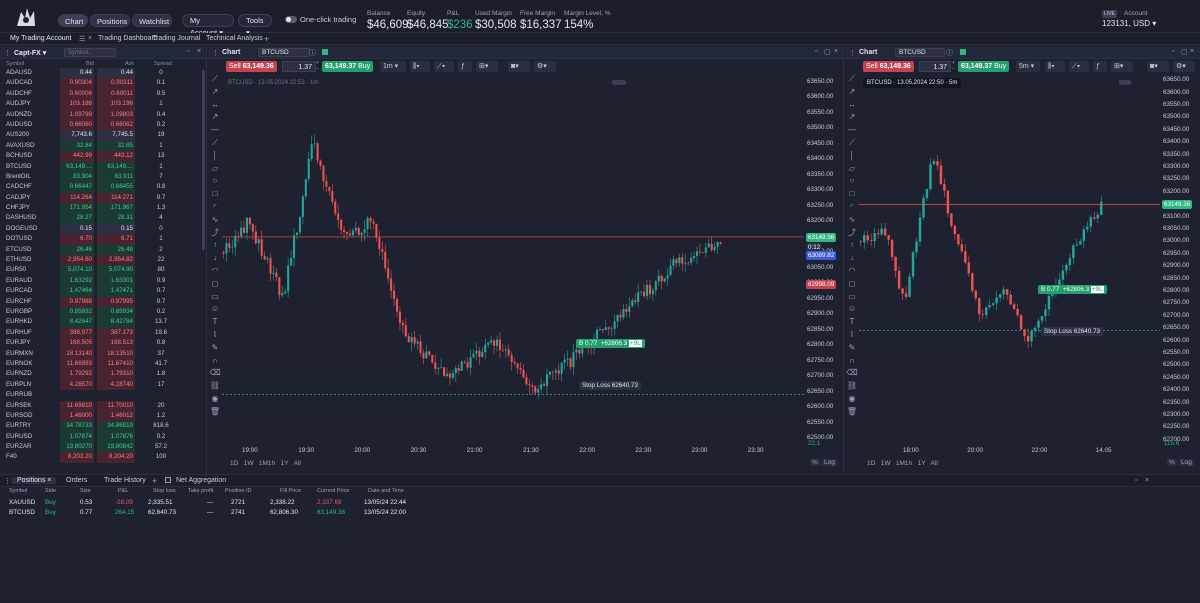  I want to click on watchlist-ask: 11.67410, so click(116, 364).